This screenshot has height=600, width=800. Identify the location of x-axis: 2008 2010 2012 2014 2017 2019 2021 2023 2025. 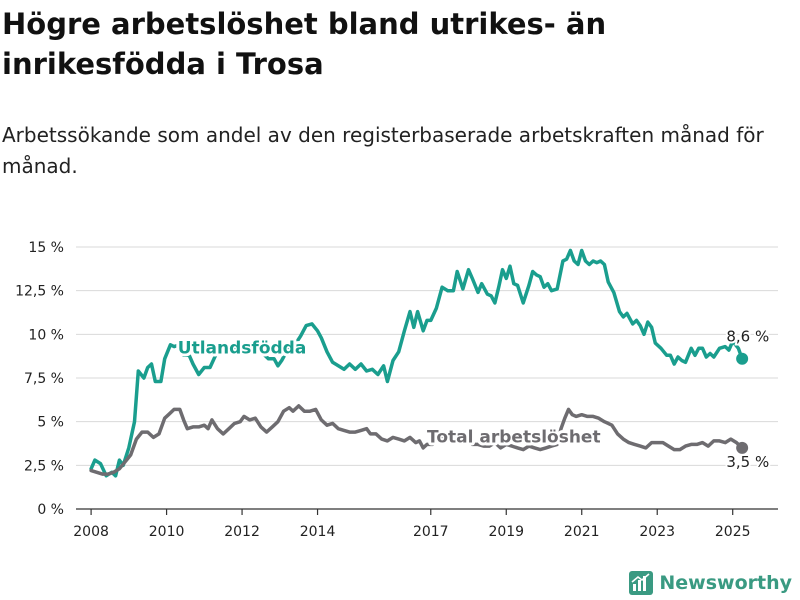
(425, 524).